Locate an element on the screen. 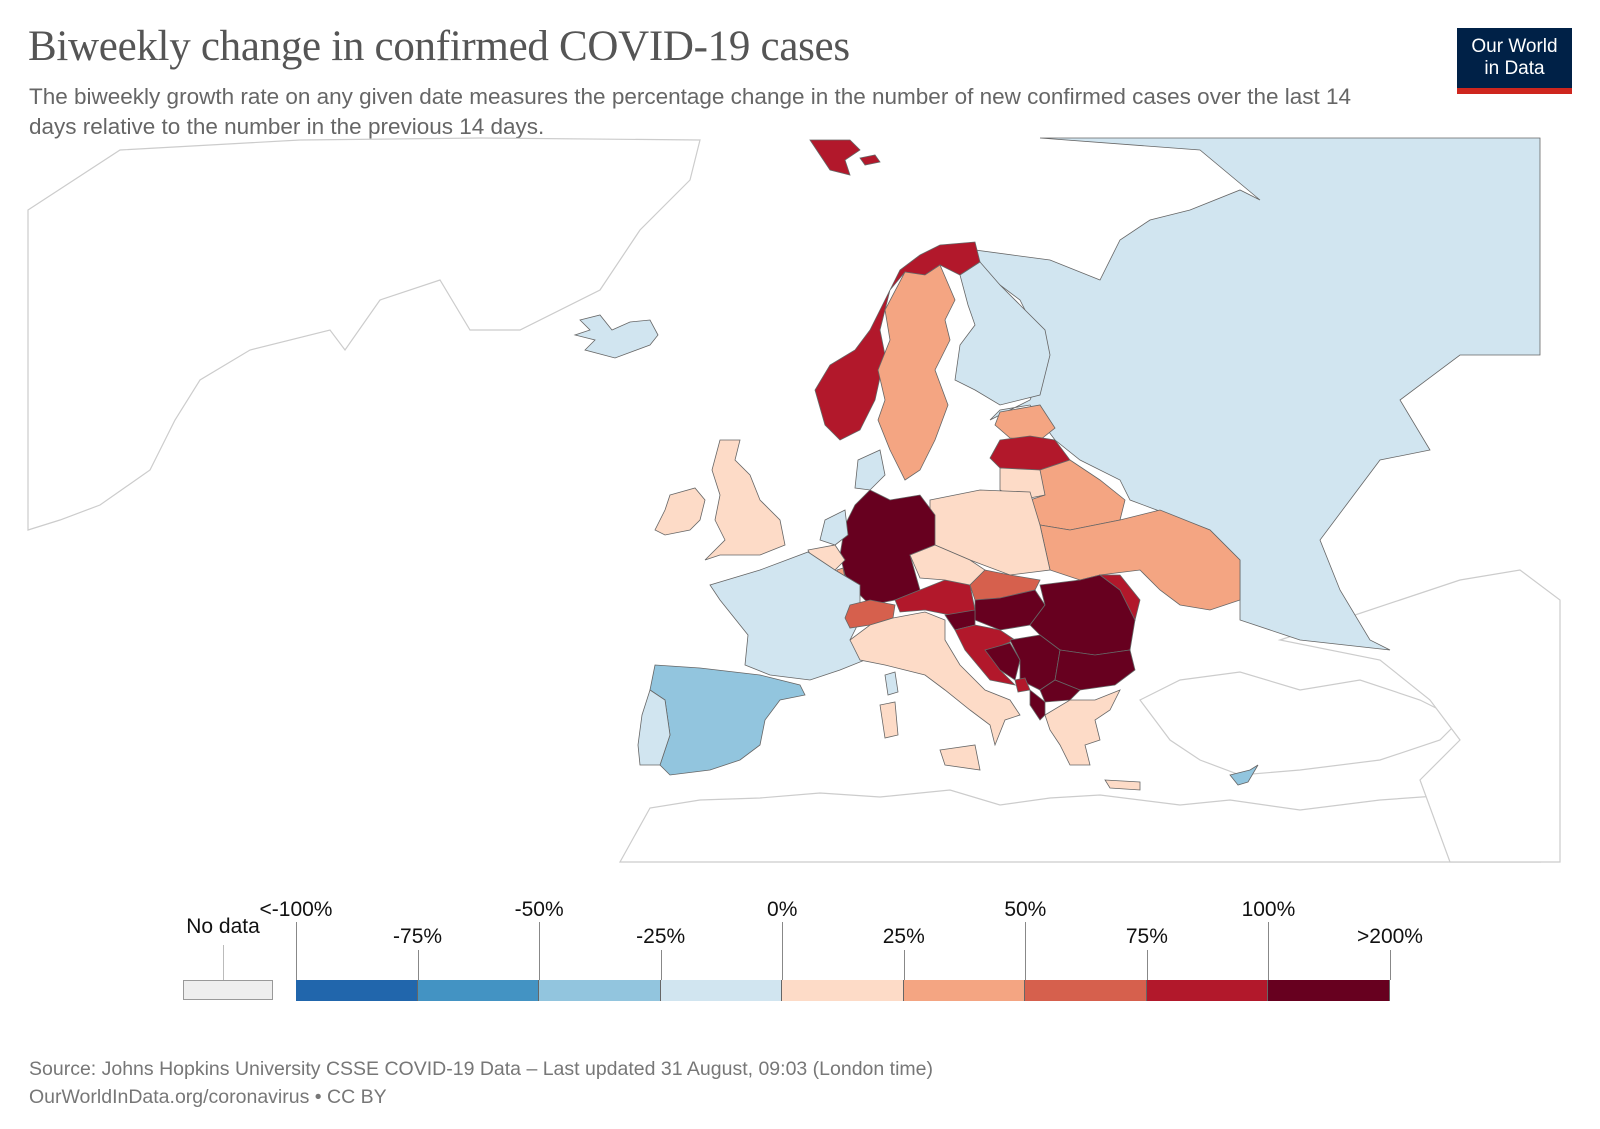 The width and height of the screenshot is (1600, 1129). country-italy is located at coordinates (935, 679).